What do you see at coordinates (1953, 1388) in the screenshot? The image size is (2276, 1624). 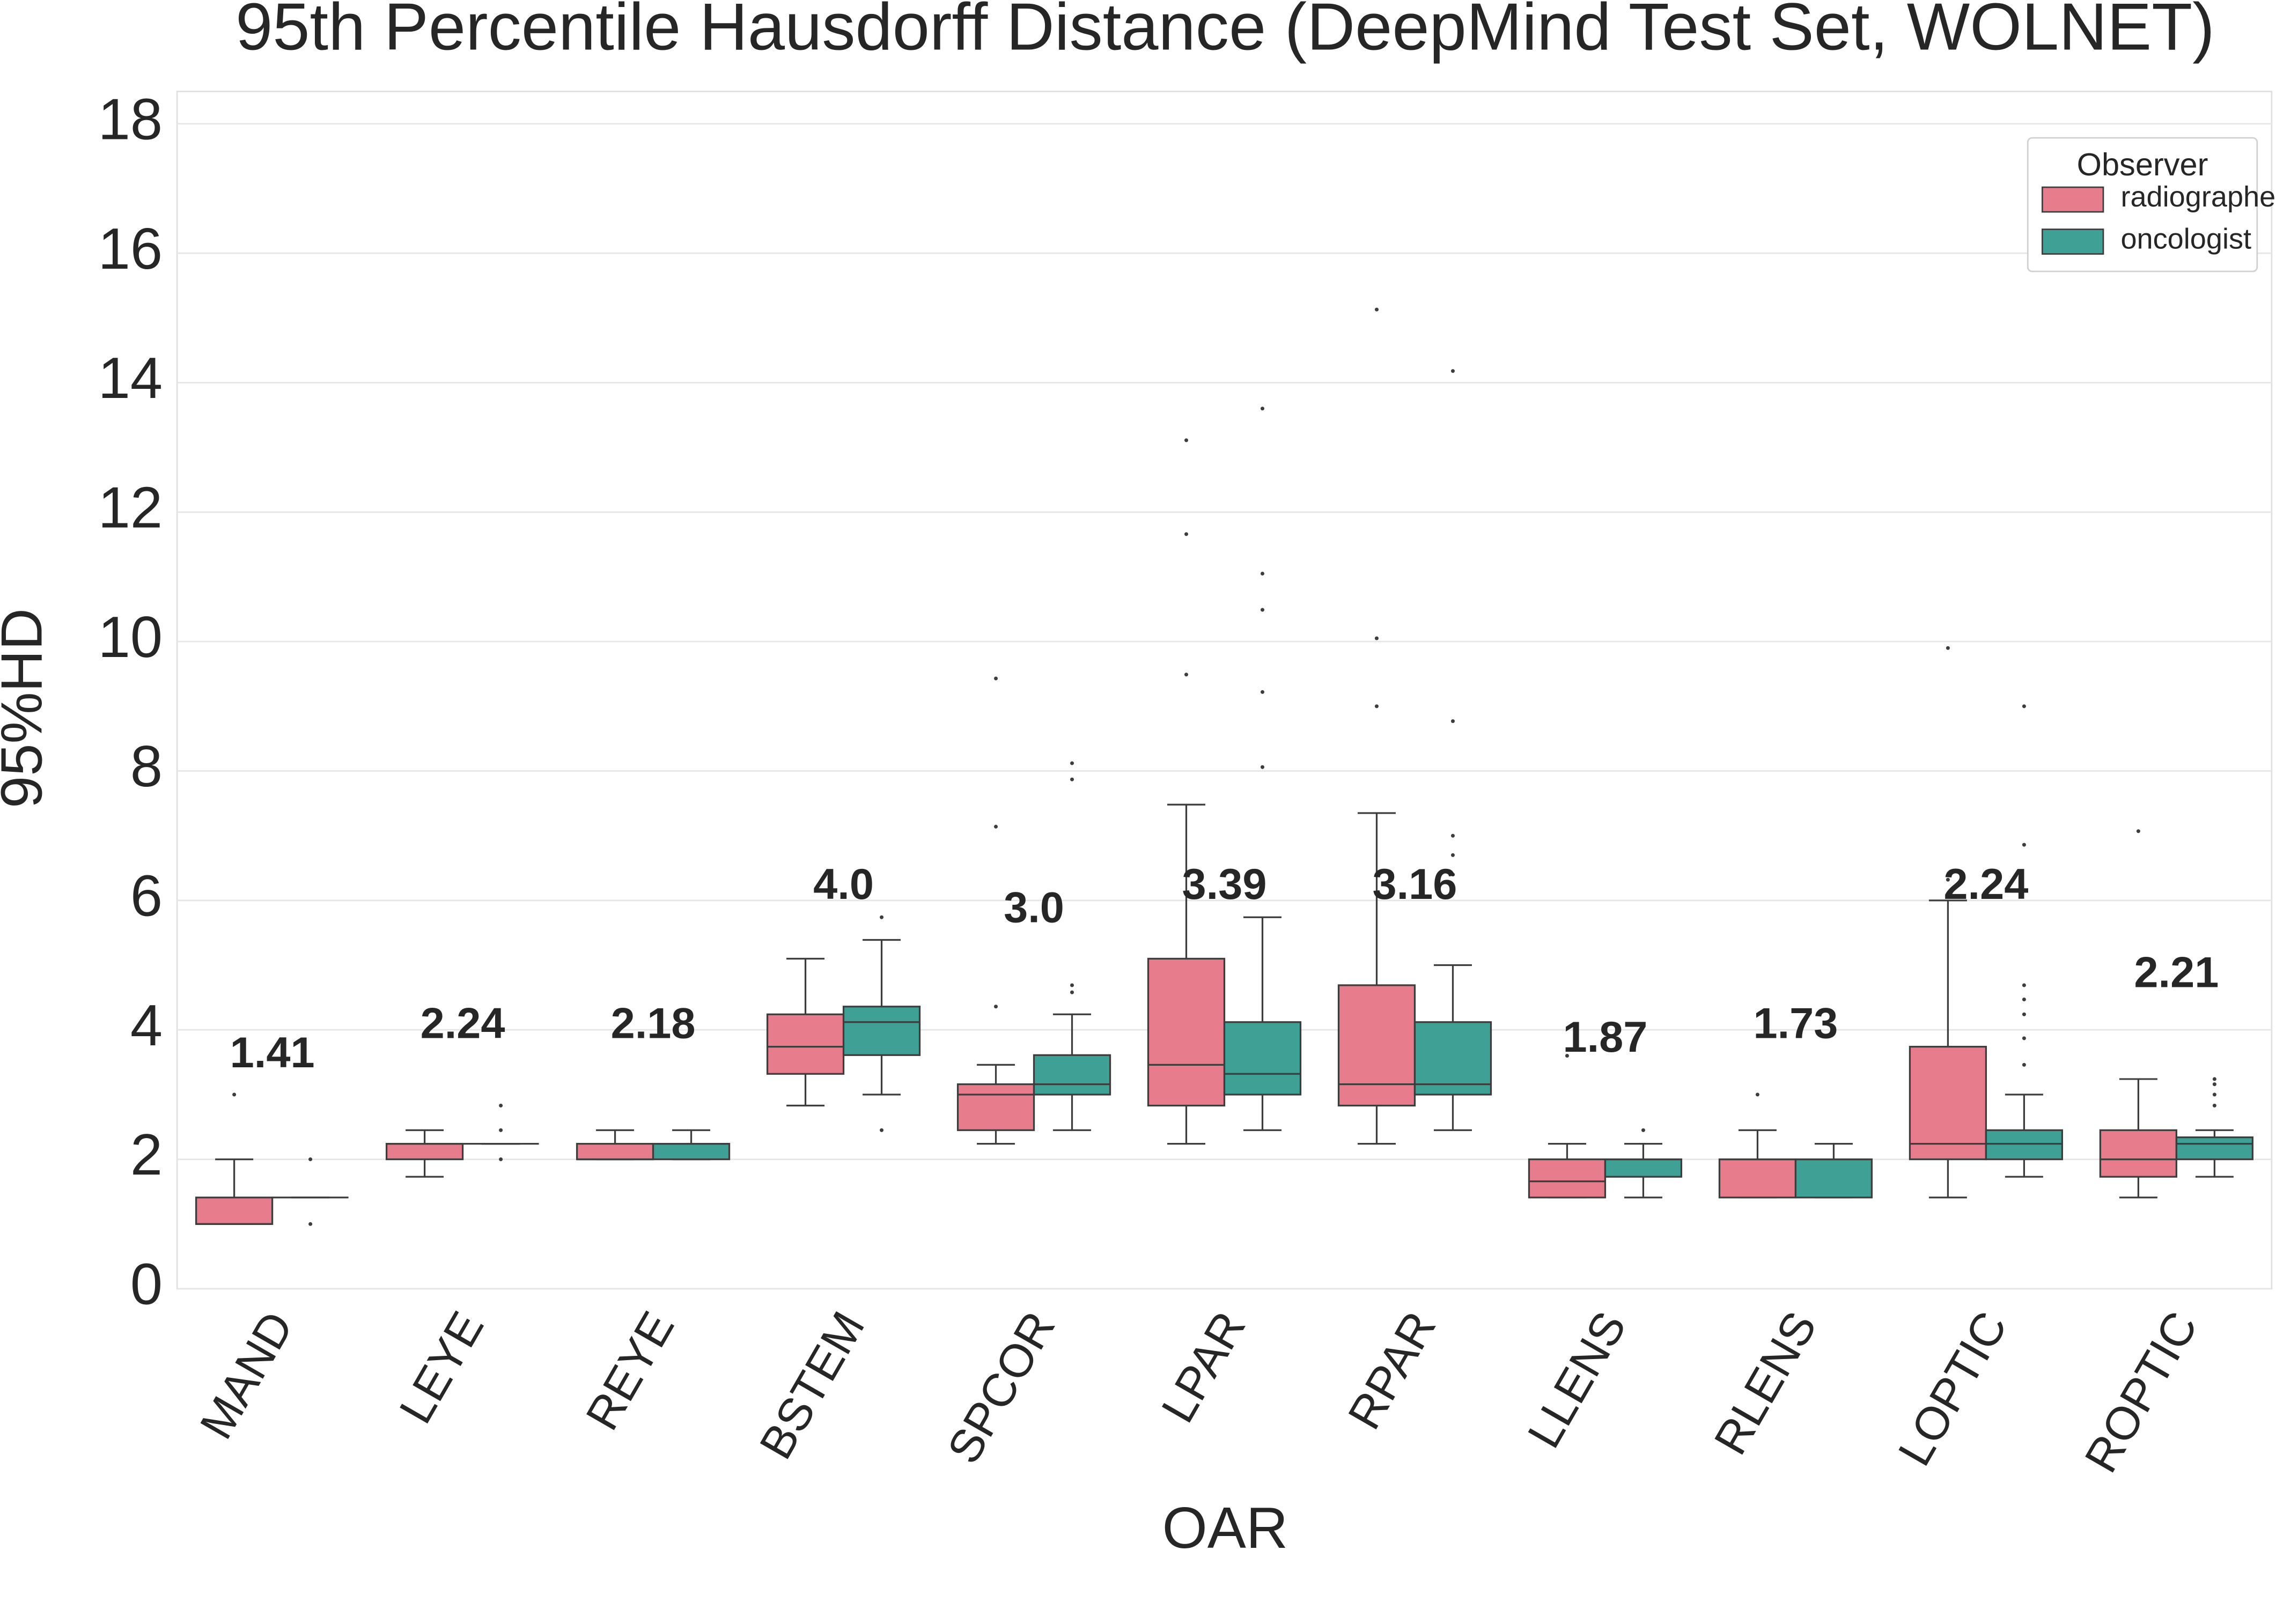 I see `x-tick-label: LOPTIC` at bounding box center [1953, 1388].